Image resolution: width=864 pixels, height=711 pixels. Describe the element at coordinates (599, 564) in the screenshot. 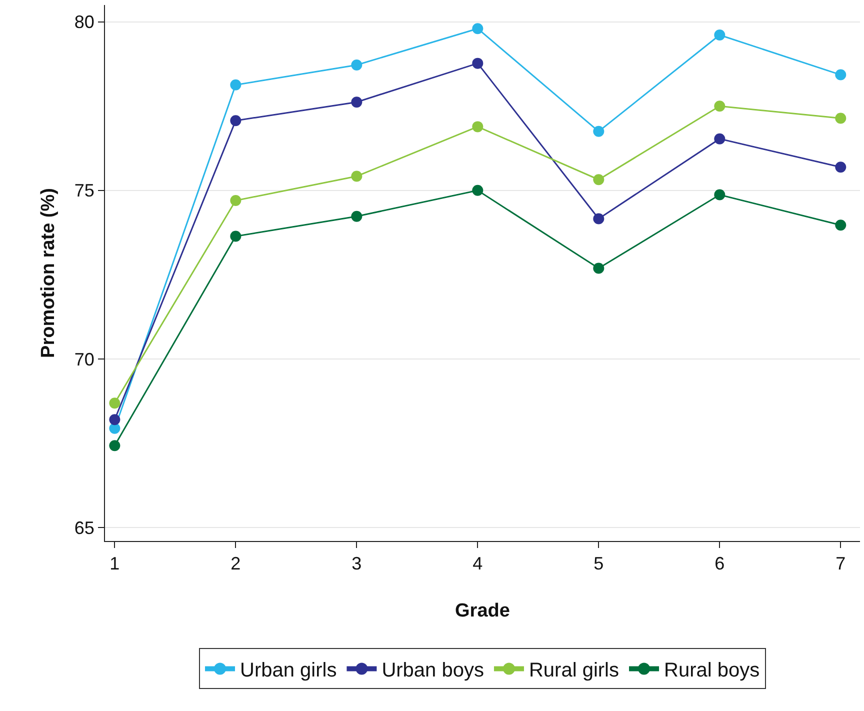

I see `x-tick-label: 5` at that location.